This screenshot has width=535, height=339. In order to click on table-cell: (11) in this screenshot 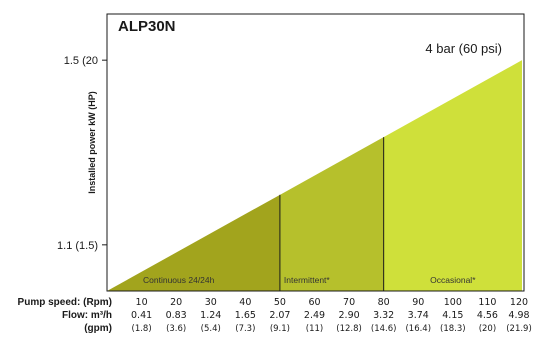, I will do `click(314, 329)`.